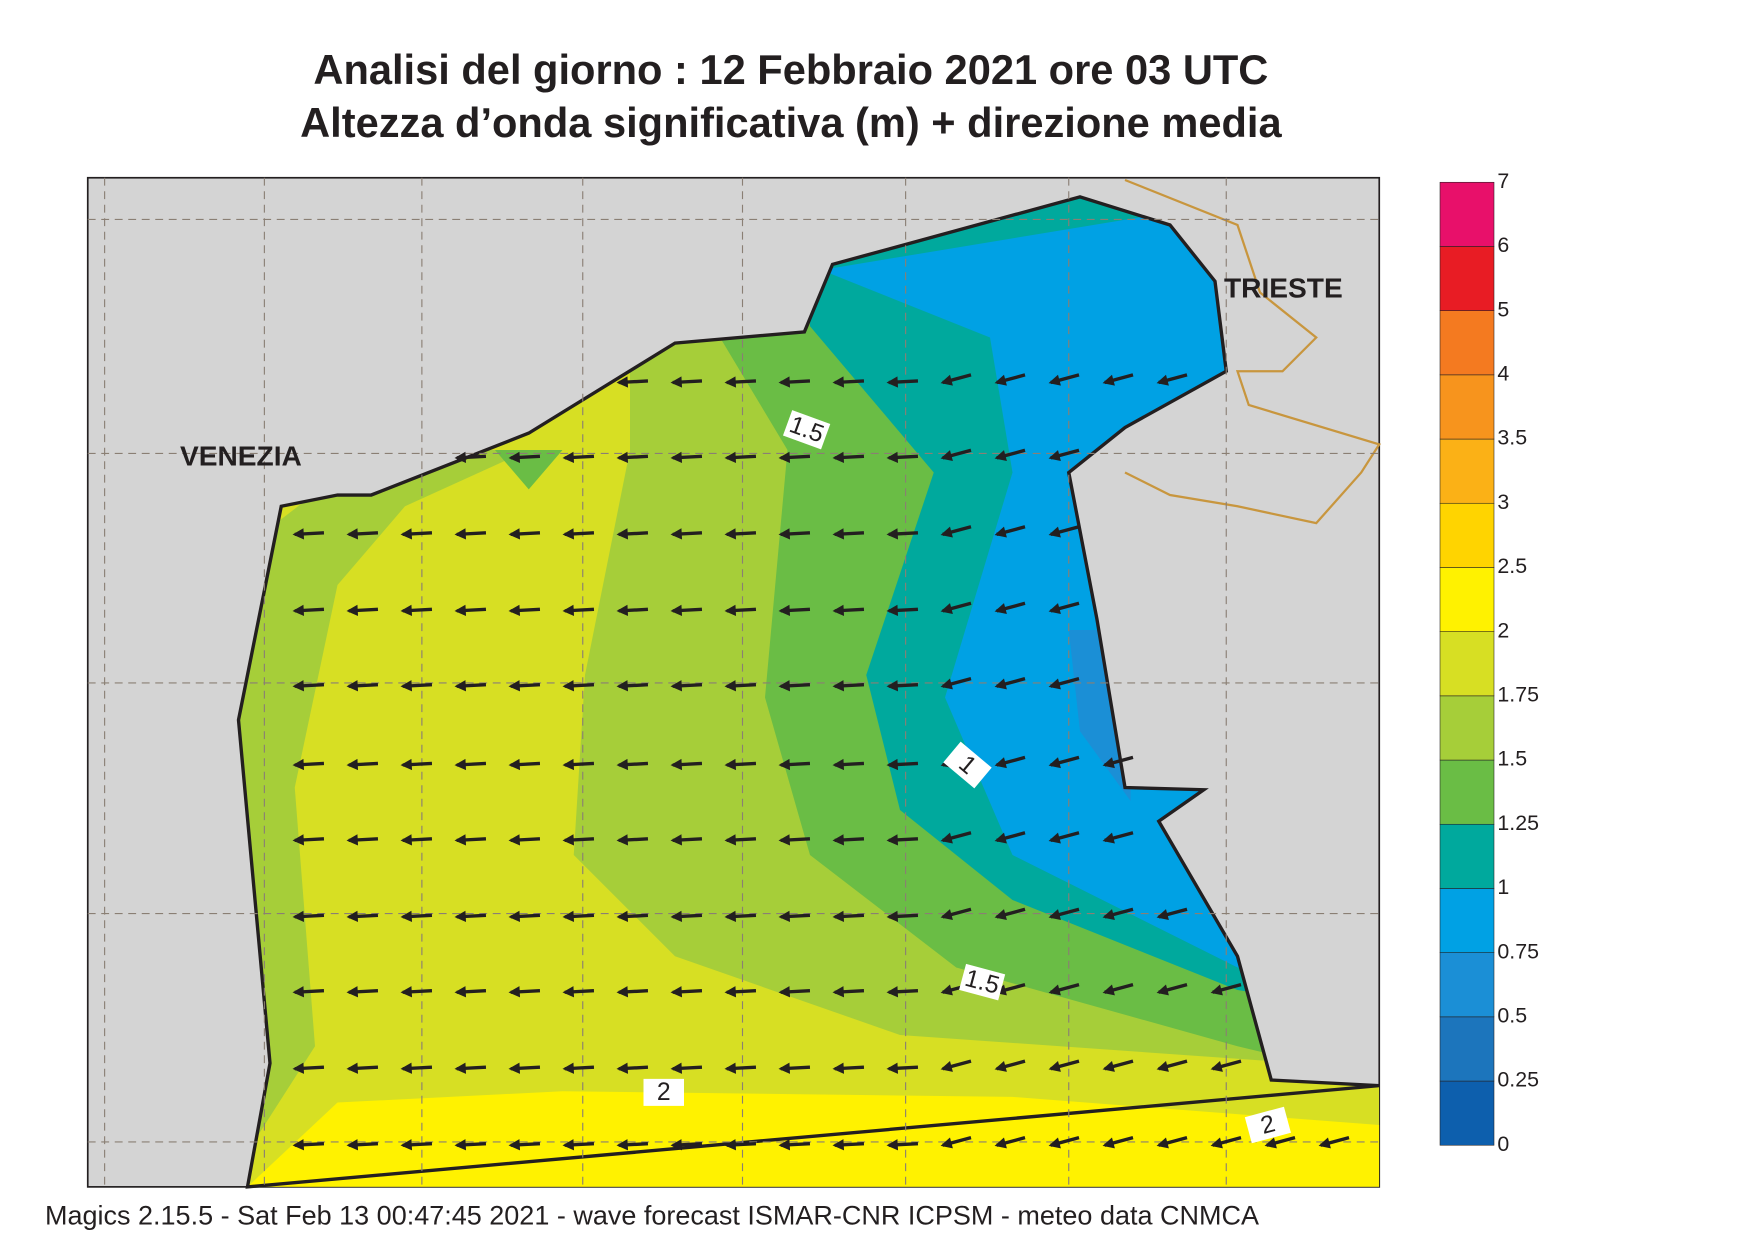 This screenshot has height=1242, width=1755. What do you see at coordinates (1503, 309) in the screenshot?
I see `colorbar-label: 5` at bounding box center [1503, 309].